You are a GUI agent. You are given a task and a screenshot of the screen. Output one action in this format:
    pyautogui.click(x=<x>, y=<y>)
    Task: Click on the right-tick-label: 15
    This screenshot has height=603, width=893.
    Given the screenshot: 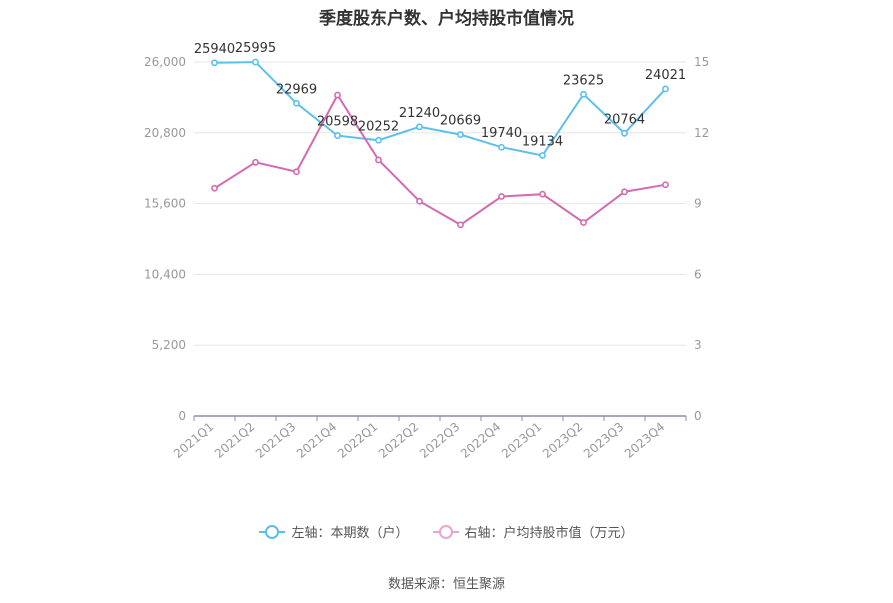 What is the action you would take?
    pyautogui.click(x=701, y=62)
    